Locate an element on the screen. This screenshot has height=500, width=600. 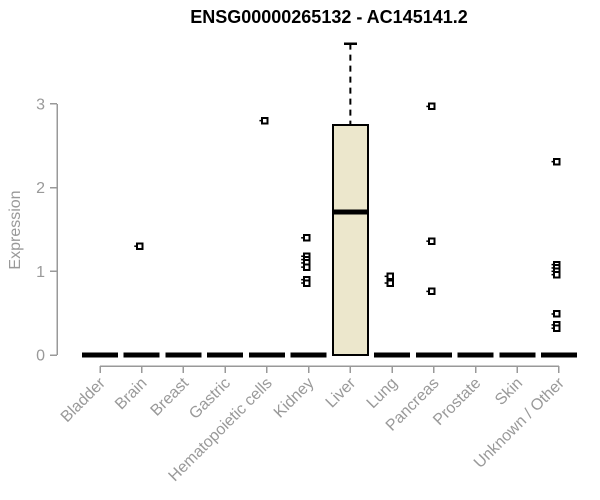
x-category-label: Kidney is located at coordinates (294, 398).